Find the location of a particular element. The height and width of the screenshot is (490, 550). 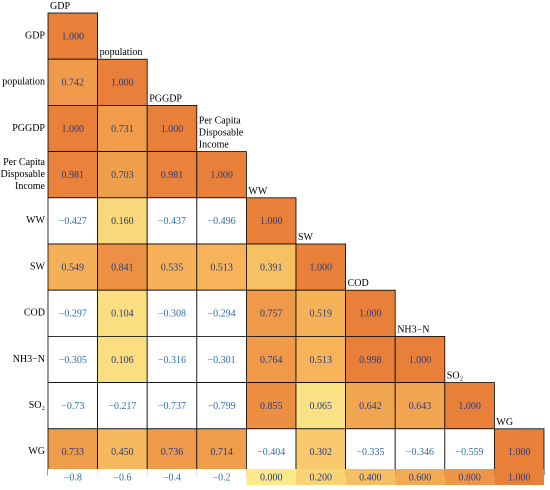

row-label: WW is located at coordinates (35, 220).